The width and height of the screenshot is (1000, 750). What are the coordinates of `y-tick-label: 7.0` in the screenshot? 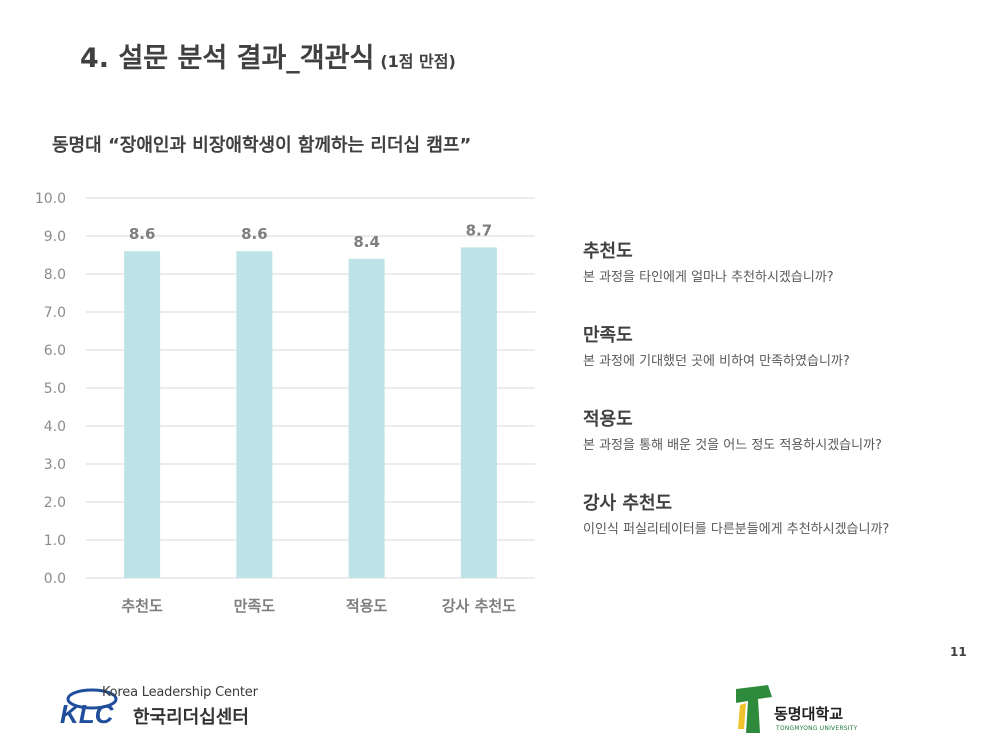 It's located at (55, 313).